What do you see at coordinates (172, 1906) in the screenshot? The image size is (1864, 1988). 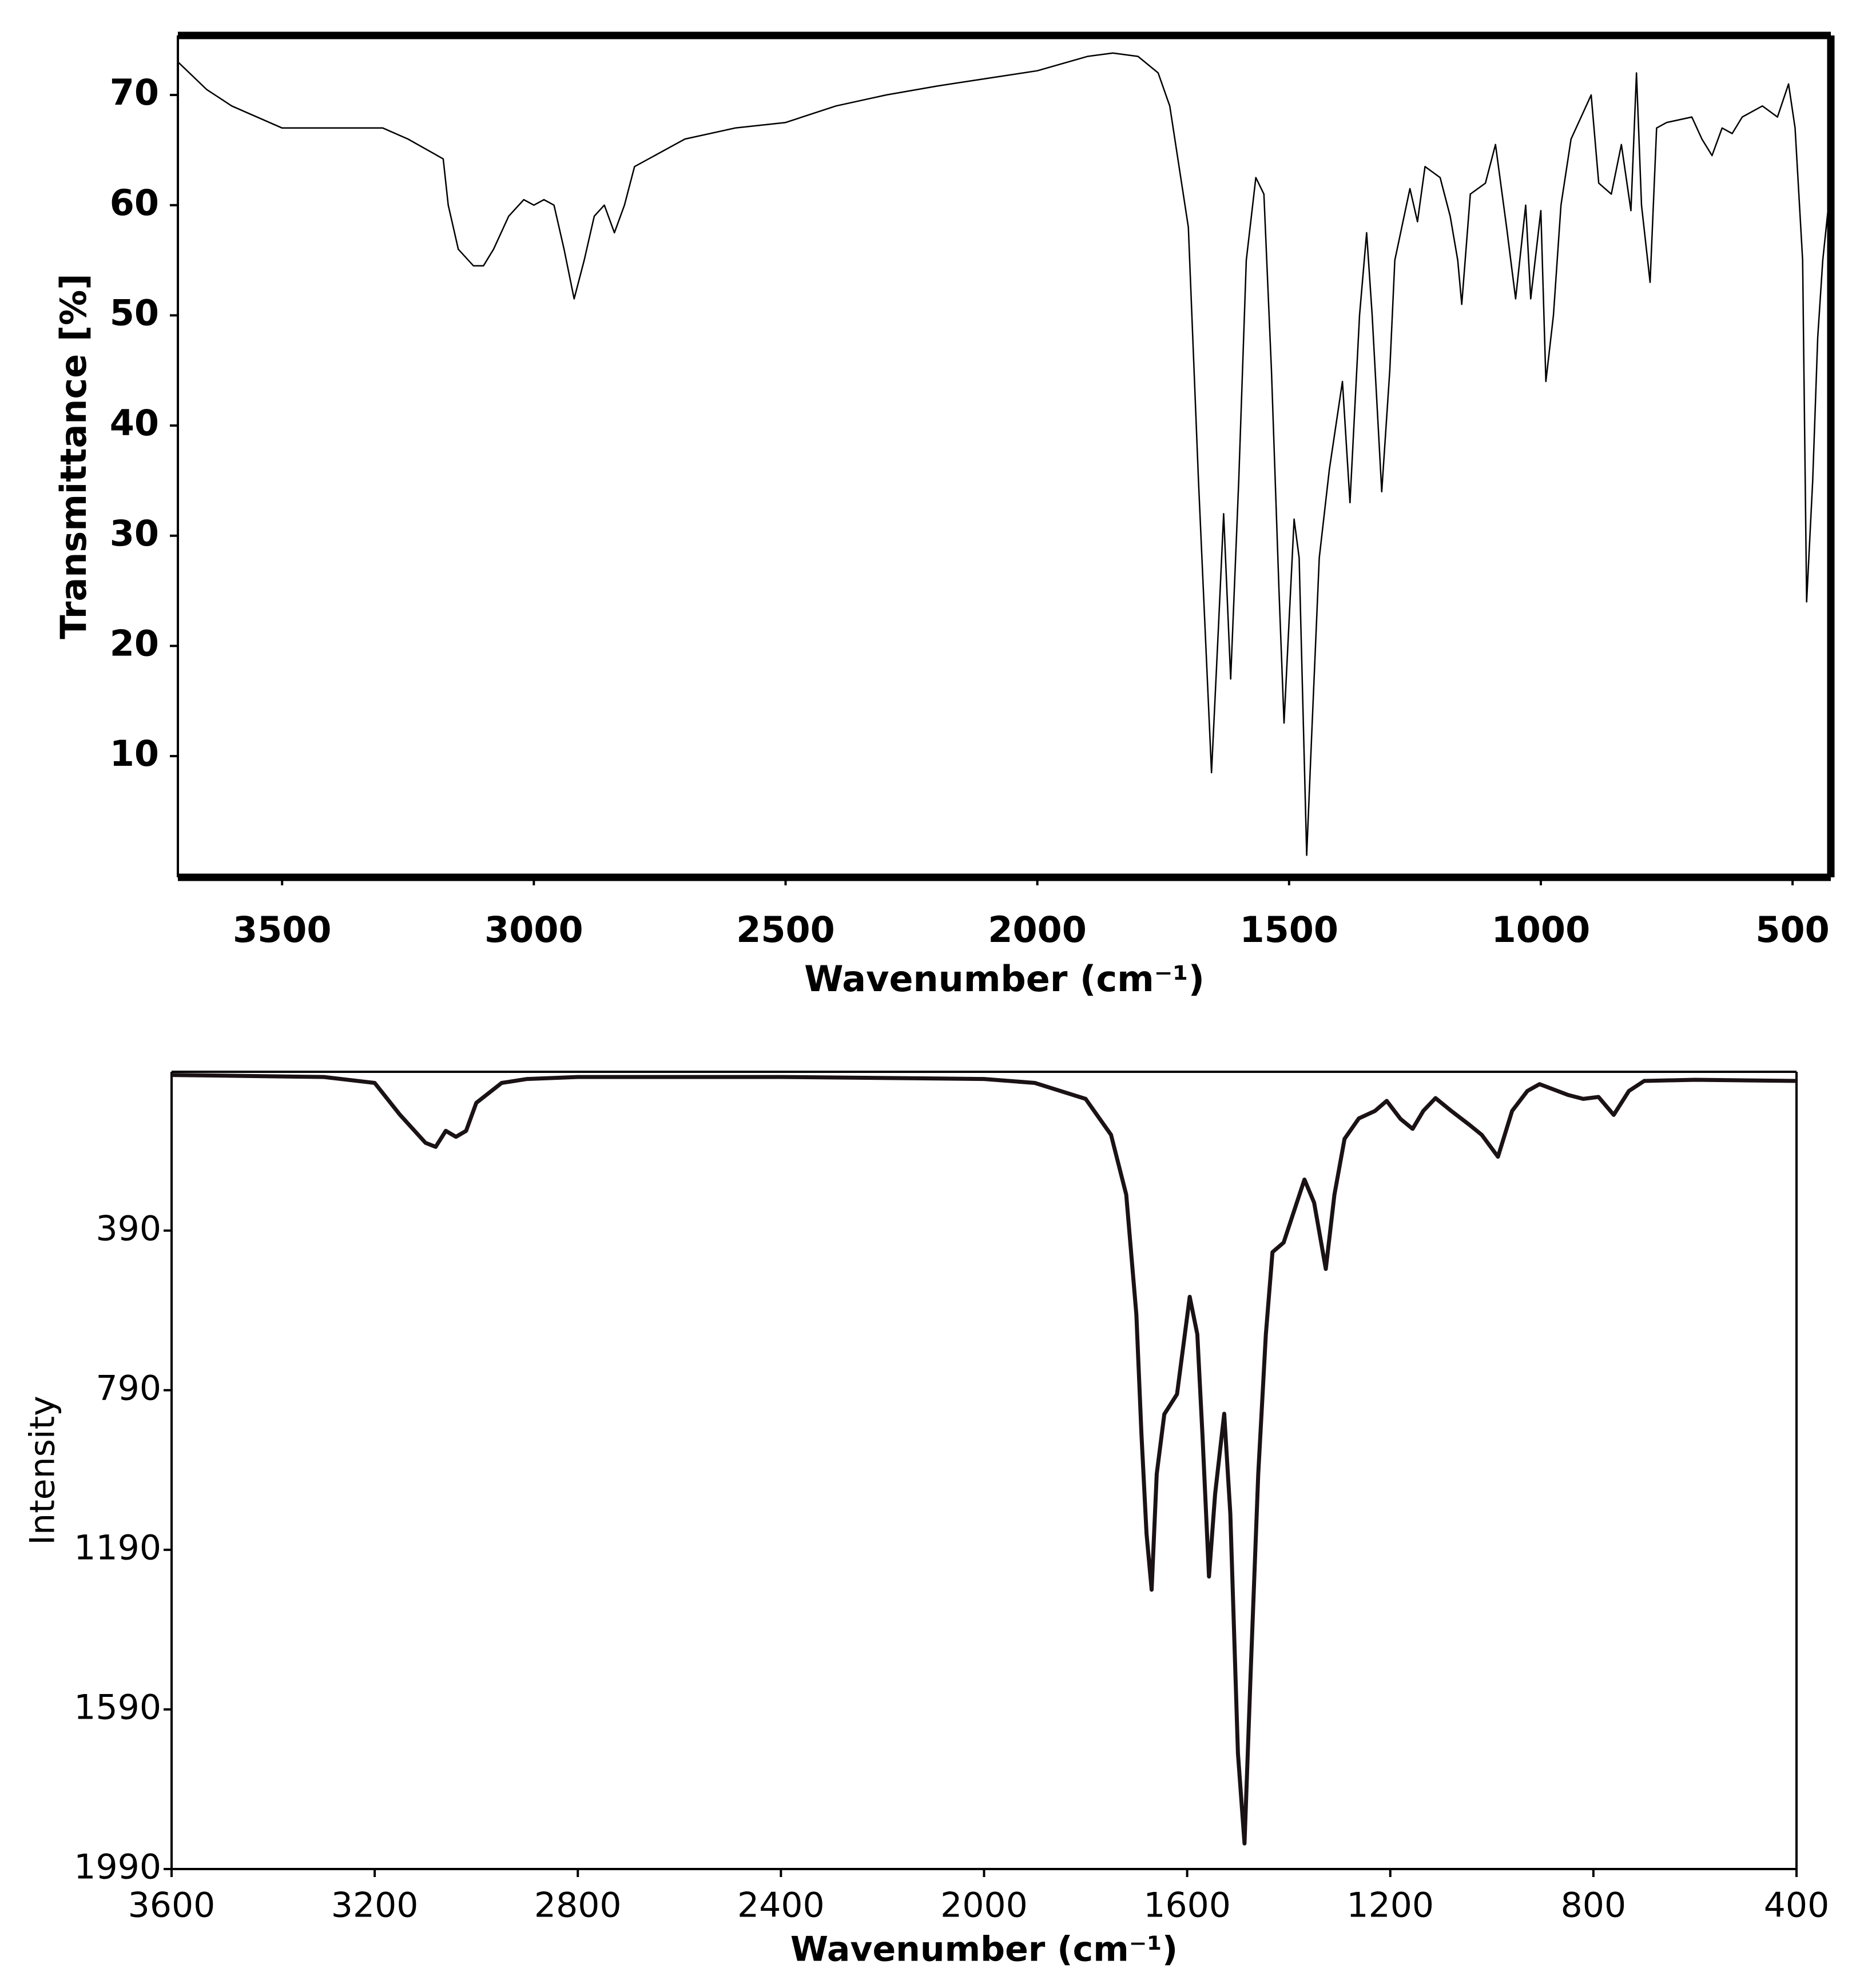 I see `x-tick-label: 3600` at bounding box center [172, 1906].